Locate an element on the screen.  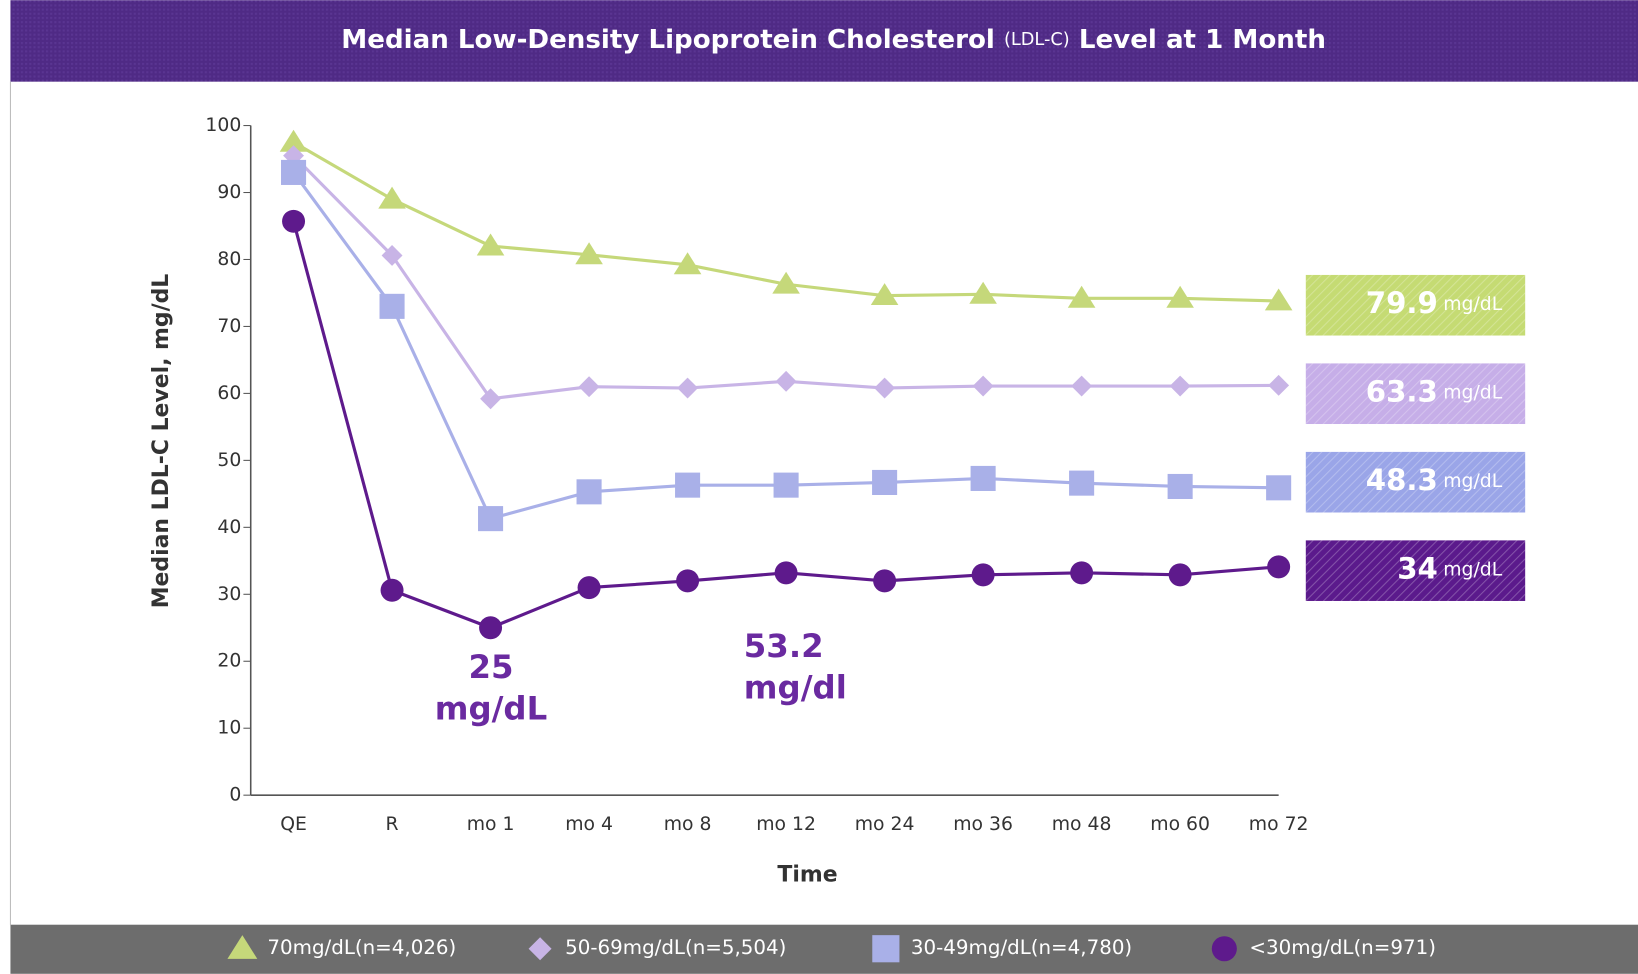
x-axis-title: Time is located at coordinates (807, 875).